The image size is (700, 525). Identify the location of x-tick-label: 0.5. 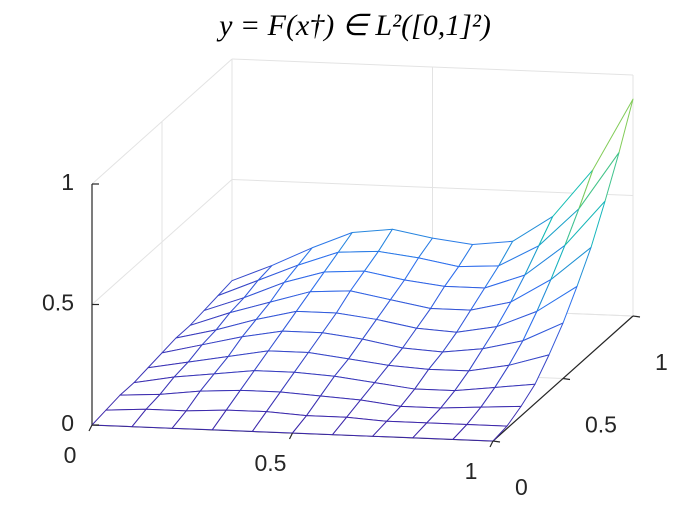
(271, 463).